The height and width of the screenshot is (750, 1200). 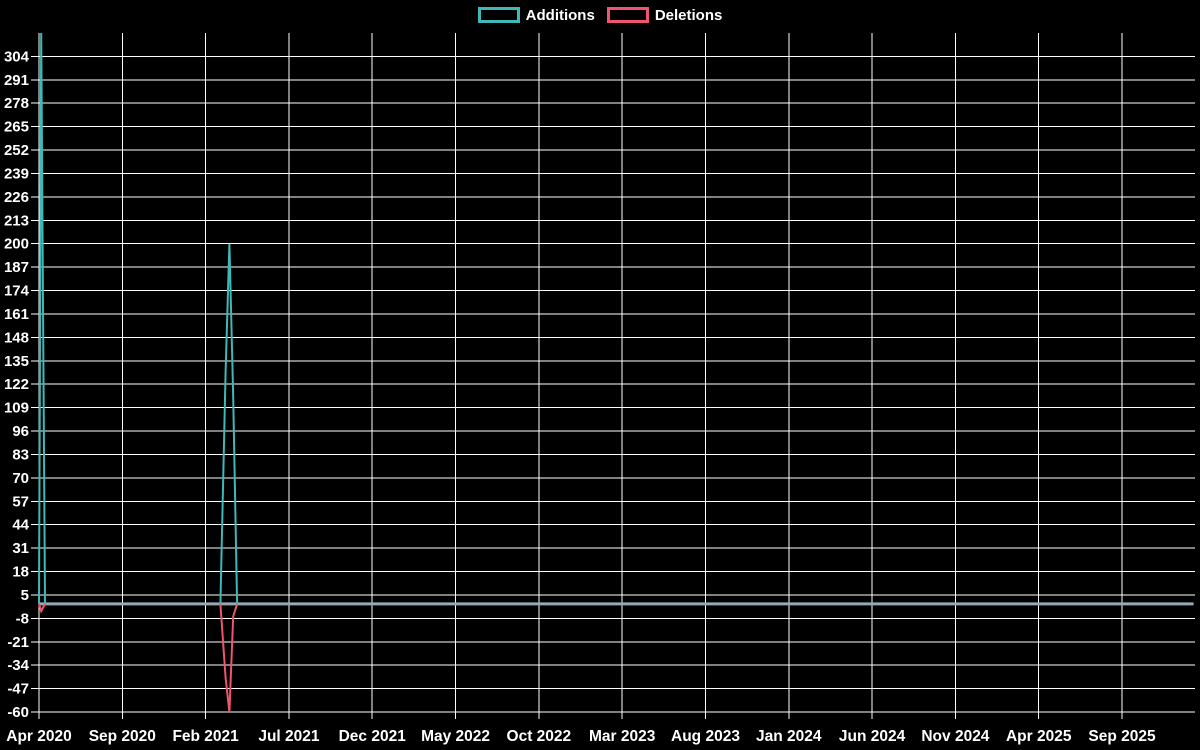 What do you see at coordinates (20, 525) in the screenshot?
I see `y-tick-label: 44` at bounding box center [20, 525].